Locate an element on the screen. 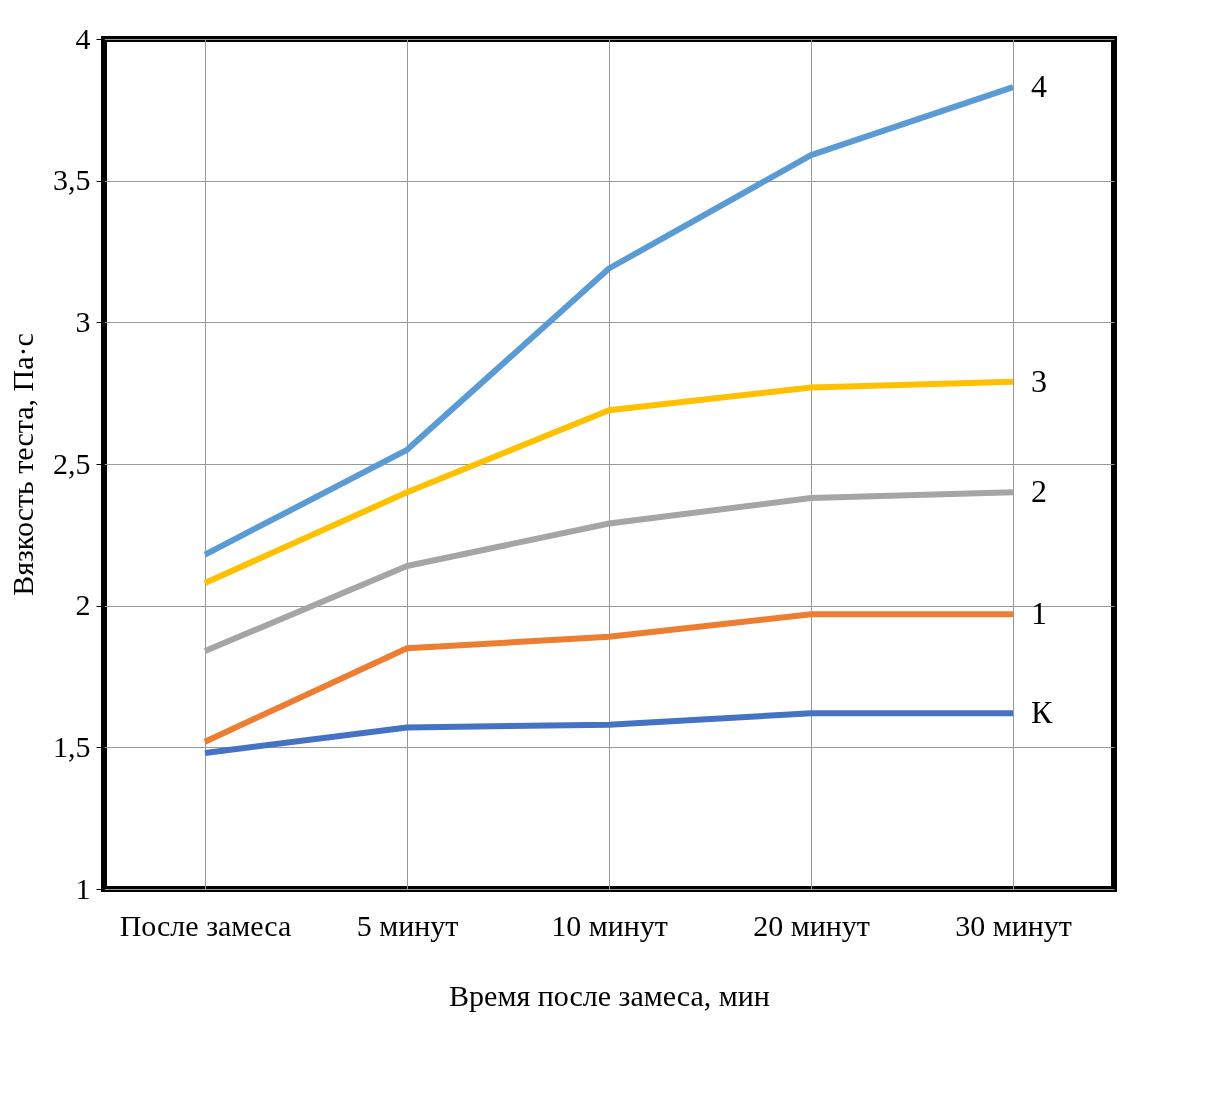 The height and width of the screenshot is (1113, 1221). series-label: 4 is located at coordinates (1039, 86).